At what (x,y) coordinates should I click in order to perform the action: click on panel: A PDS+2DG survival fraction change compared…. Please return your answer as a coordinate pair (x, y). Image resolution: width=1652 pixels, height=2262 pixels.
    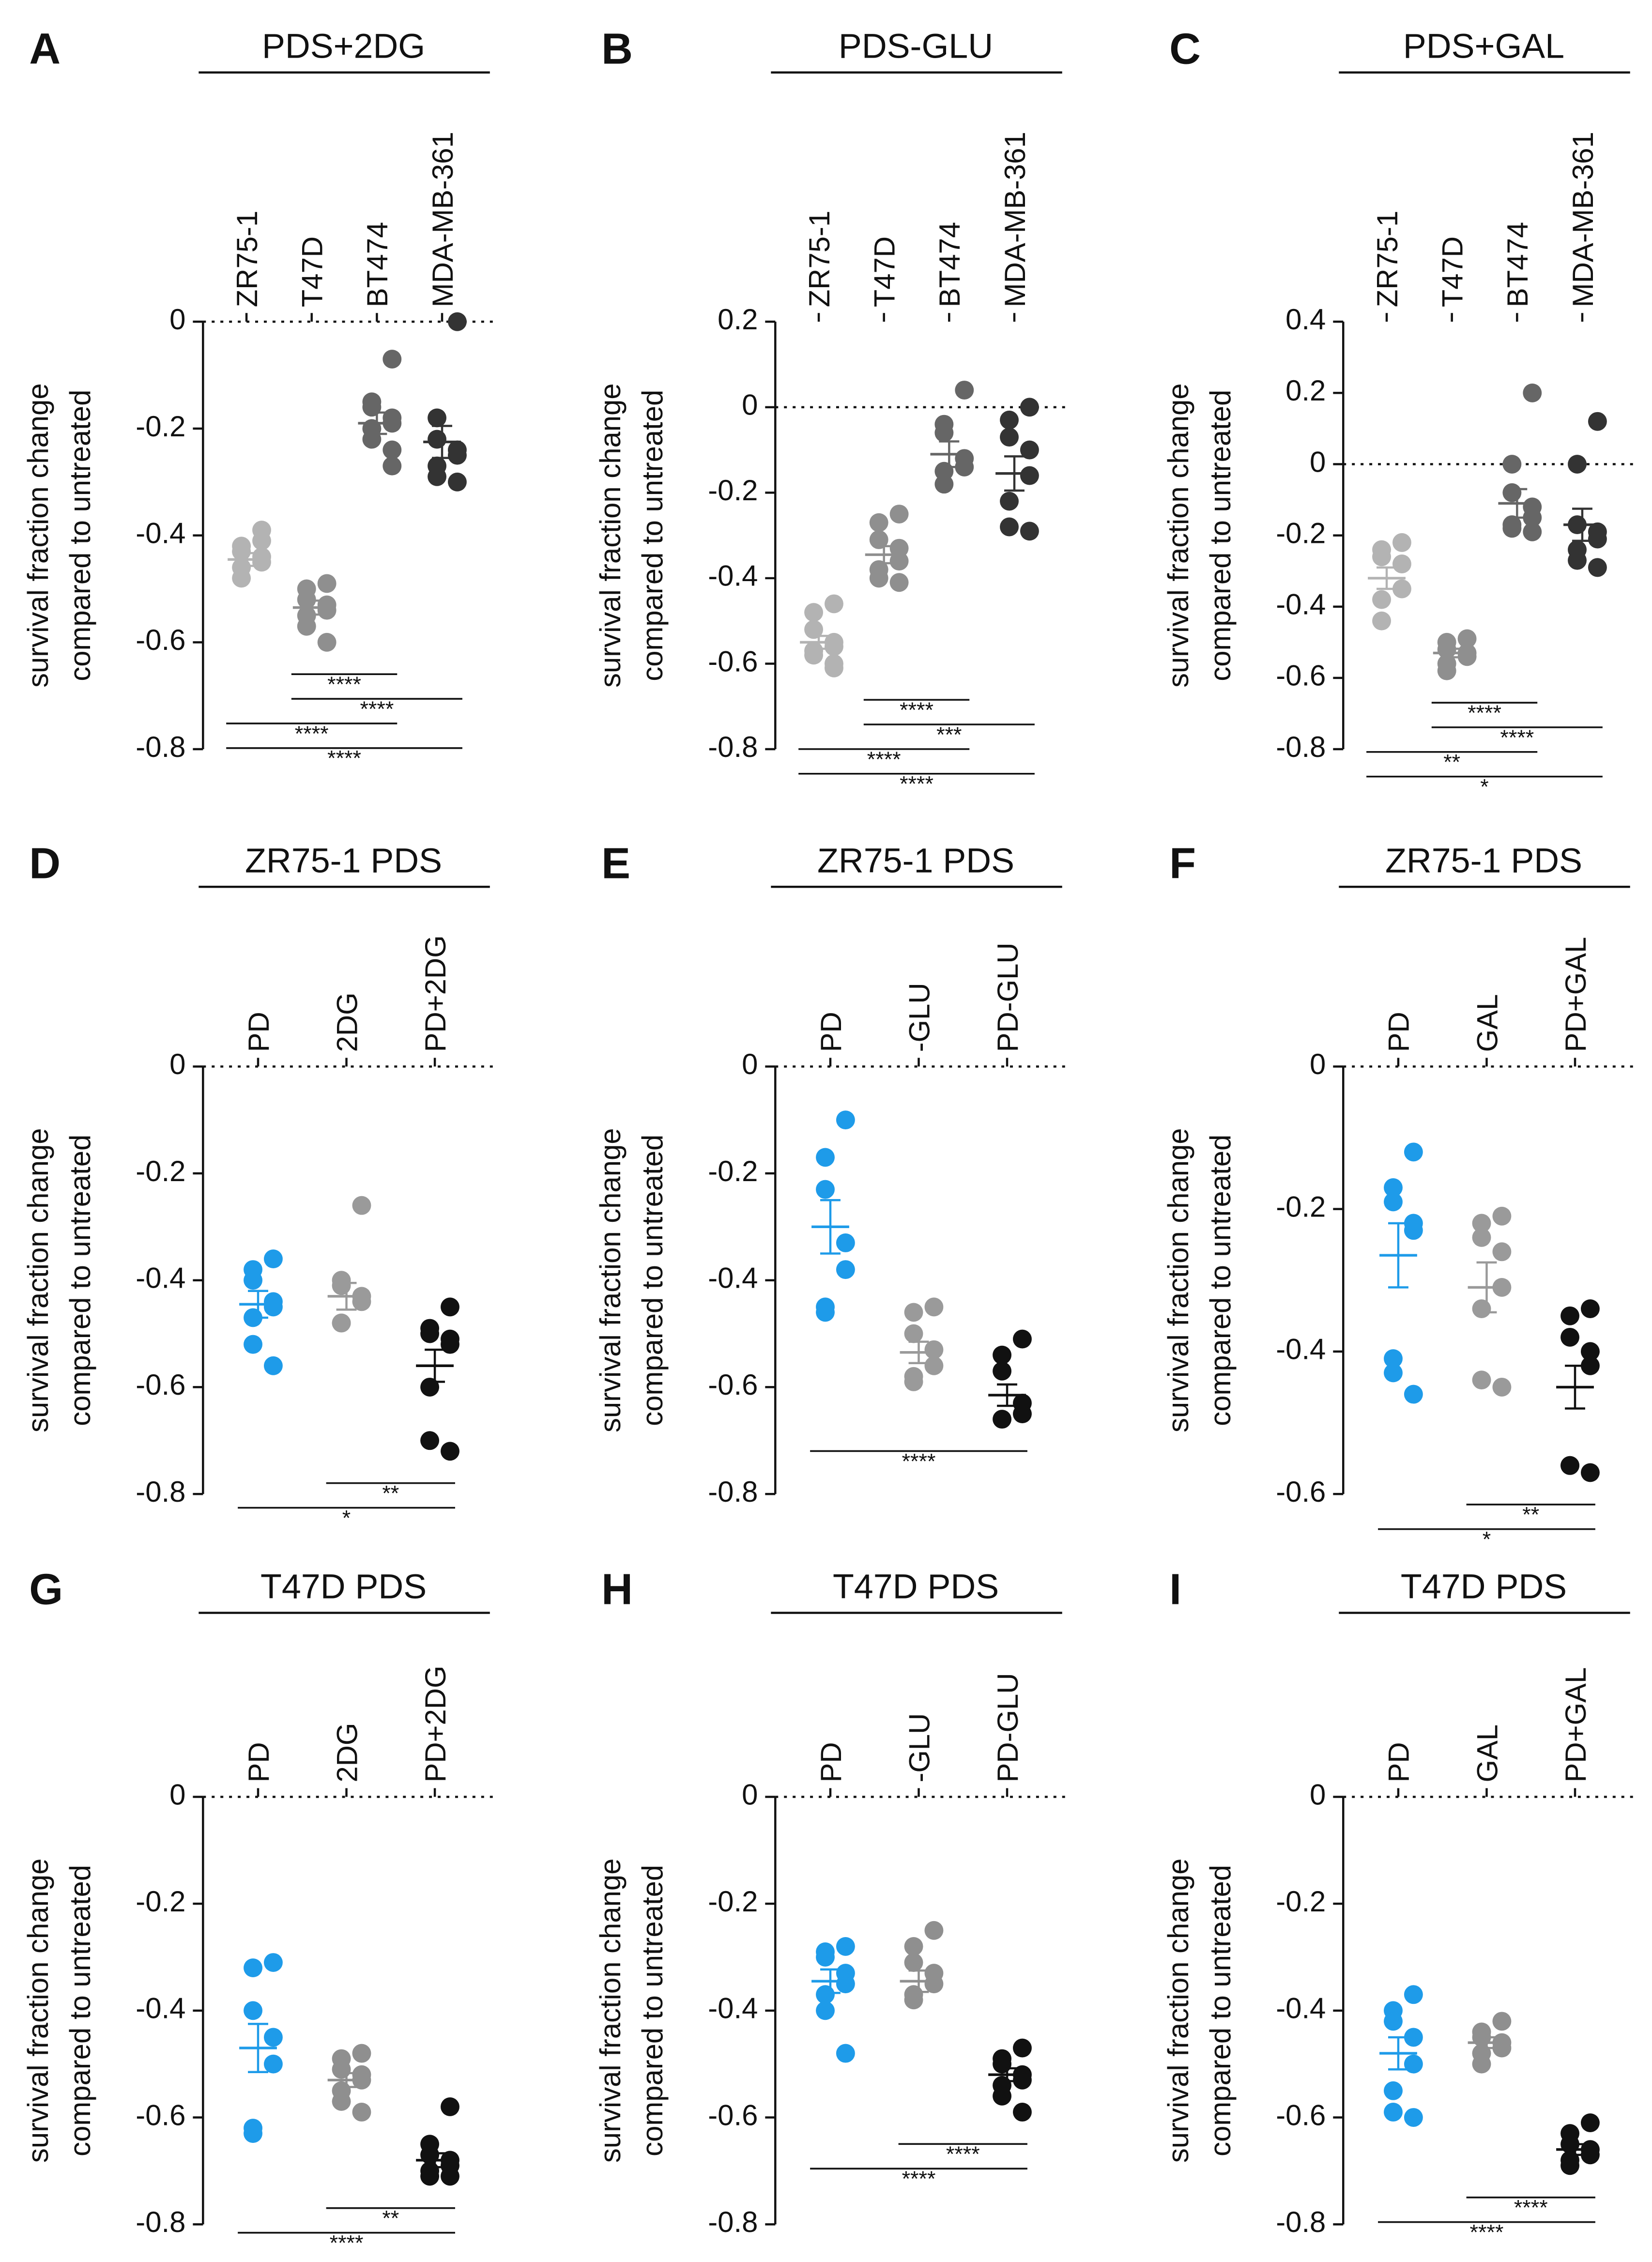
    Looking at the image, I should click on (257, 397).